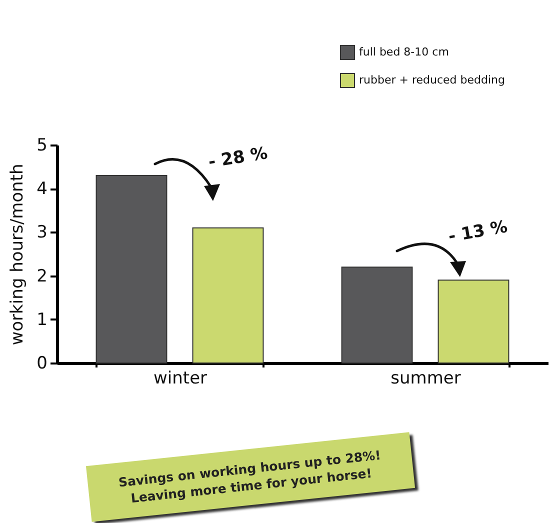 This screenshot has height=523, width=558. I want to click on legend-label: full bed 8-10 cm, so click(404, 52).